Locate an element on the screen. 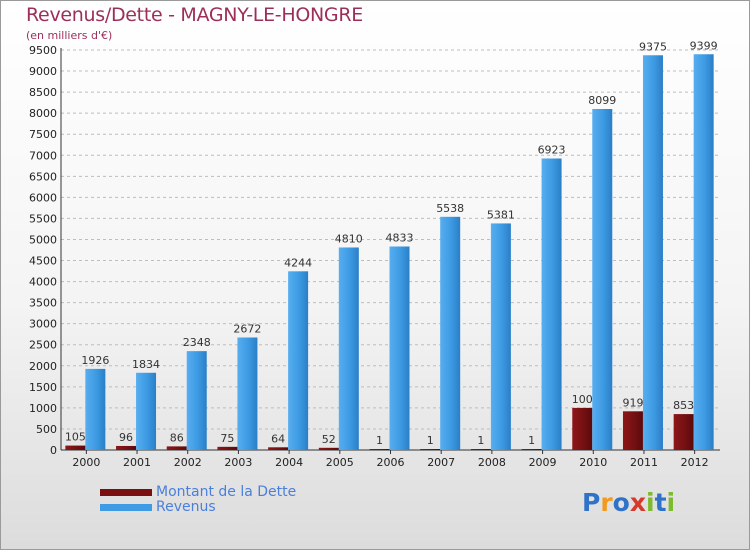 Image resolution: width=750 pixels, height=550 pixels. x-tick-label: 2000 is located at coordinates (86, 462).